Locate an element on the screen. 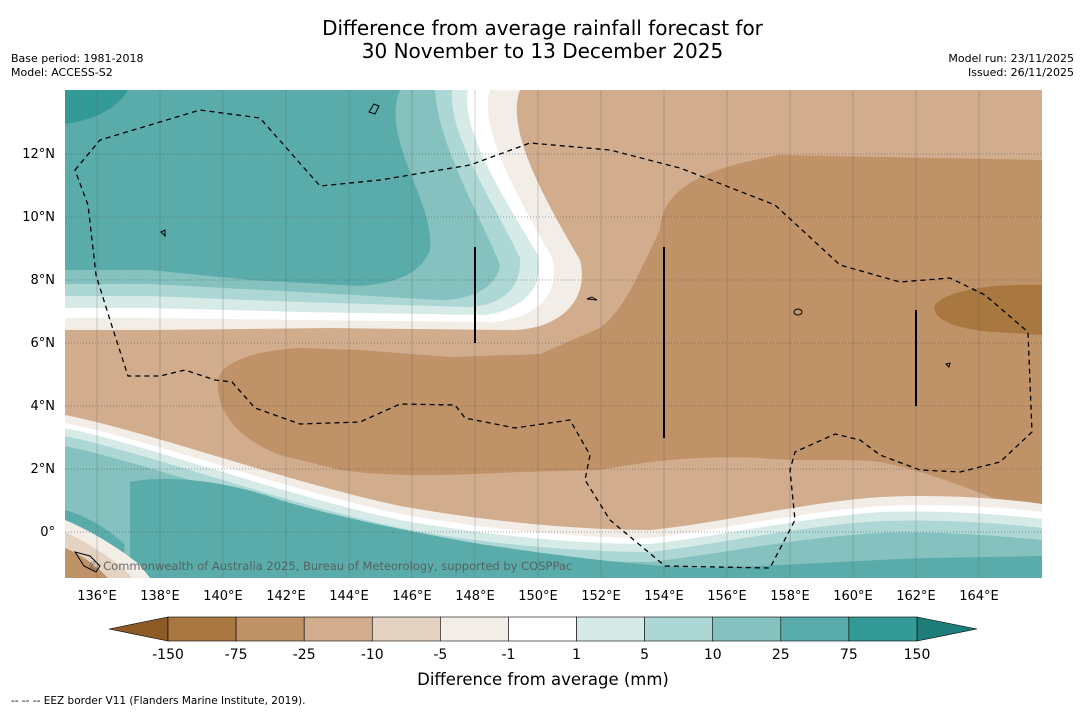 The image size is (1085, 713). lon-label: 148°E is located at coordinates (475, 596).